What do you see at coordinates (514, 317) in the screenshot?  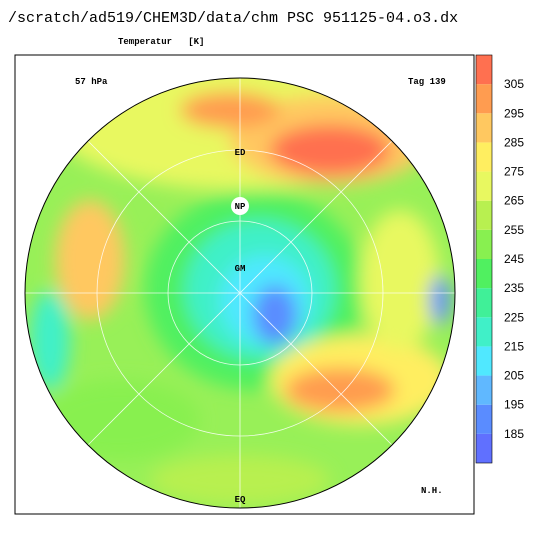 I see `colorbar-tick-label: 225` at bounding box center [514, 317].